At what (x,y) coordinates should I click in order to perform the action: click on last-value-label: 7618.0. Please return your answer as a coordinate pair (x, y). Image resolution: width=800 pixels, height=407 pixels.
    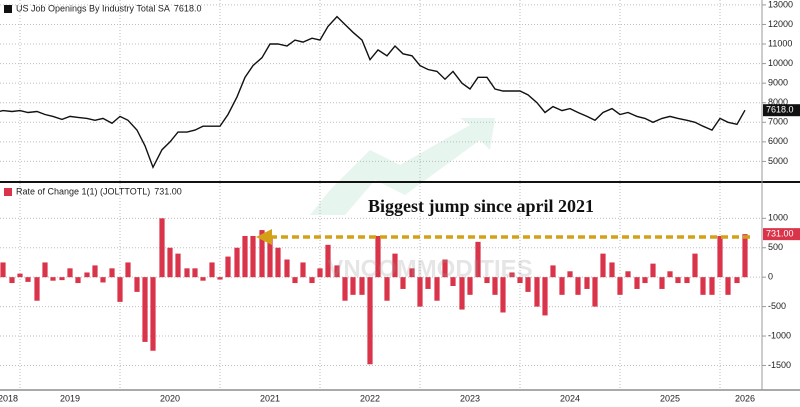
    Looking at the image, I should click on (780, 110).